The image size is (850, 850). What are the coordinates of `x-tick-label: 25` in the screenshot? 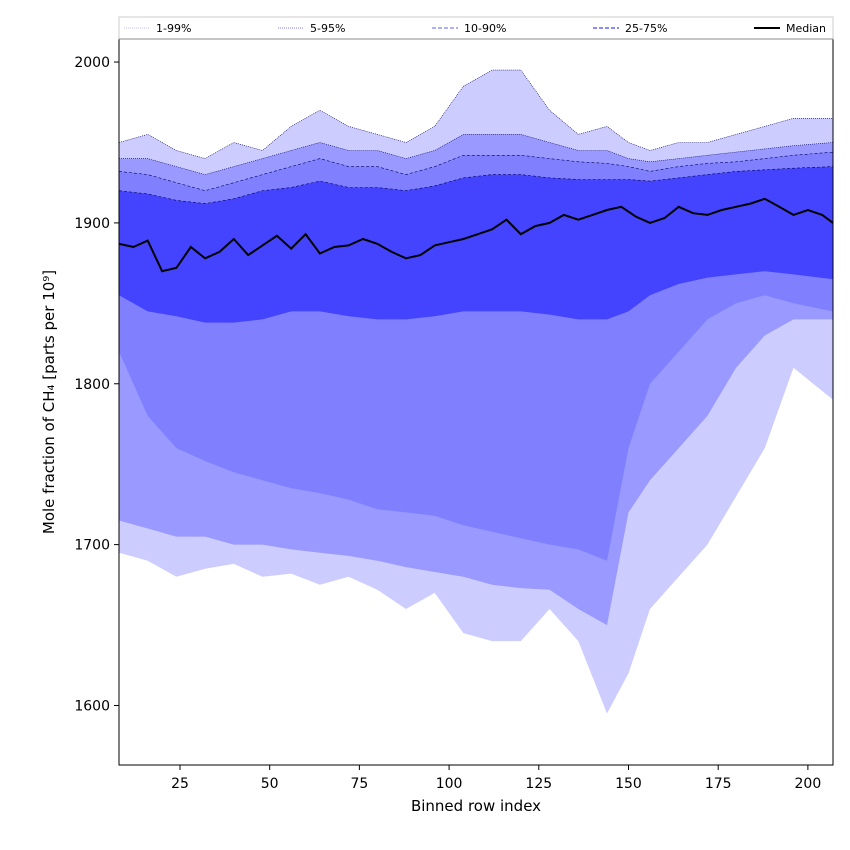 It's located at (180, 784).